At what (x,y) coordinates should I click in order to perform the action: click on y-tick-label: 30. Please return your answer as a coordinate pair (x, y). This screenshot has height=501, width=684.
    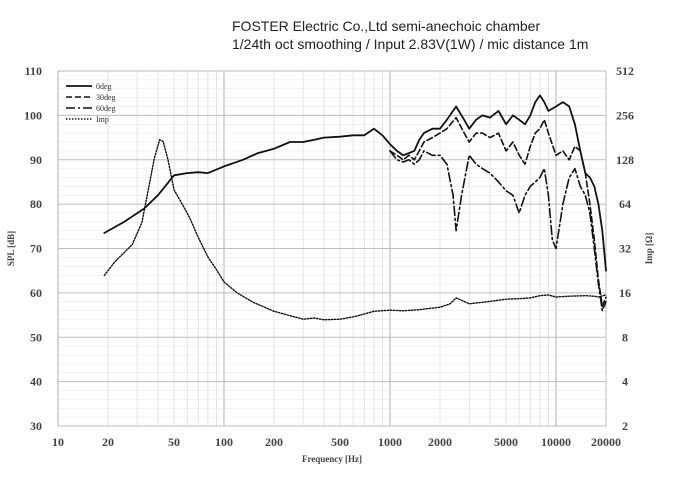
    Looking at the image, I should click on (36, 426).